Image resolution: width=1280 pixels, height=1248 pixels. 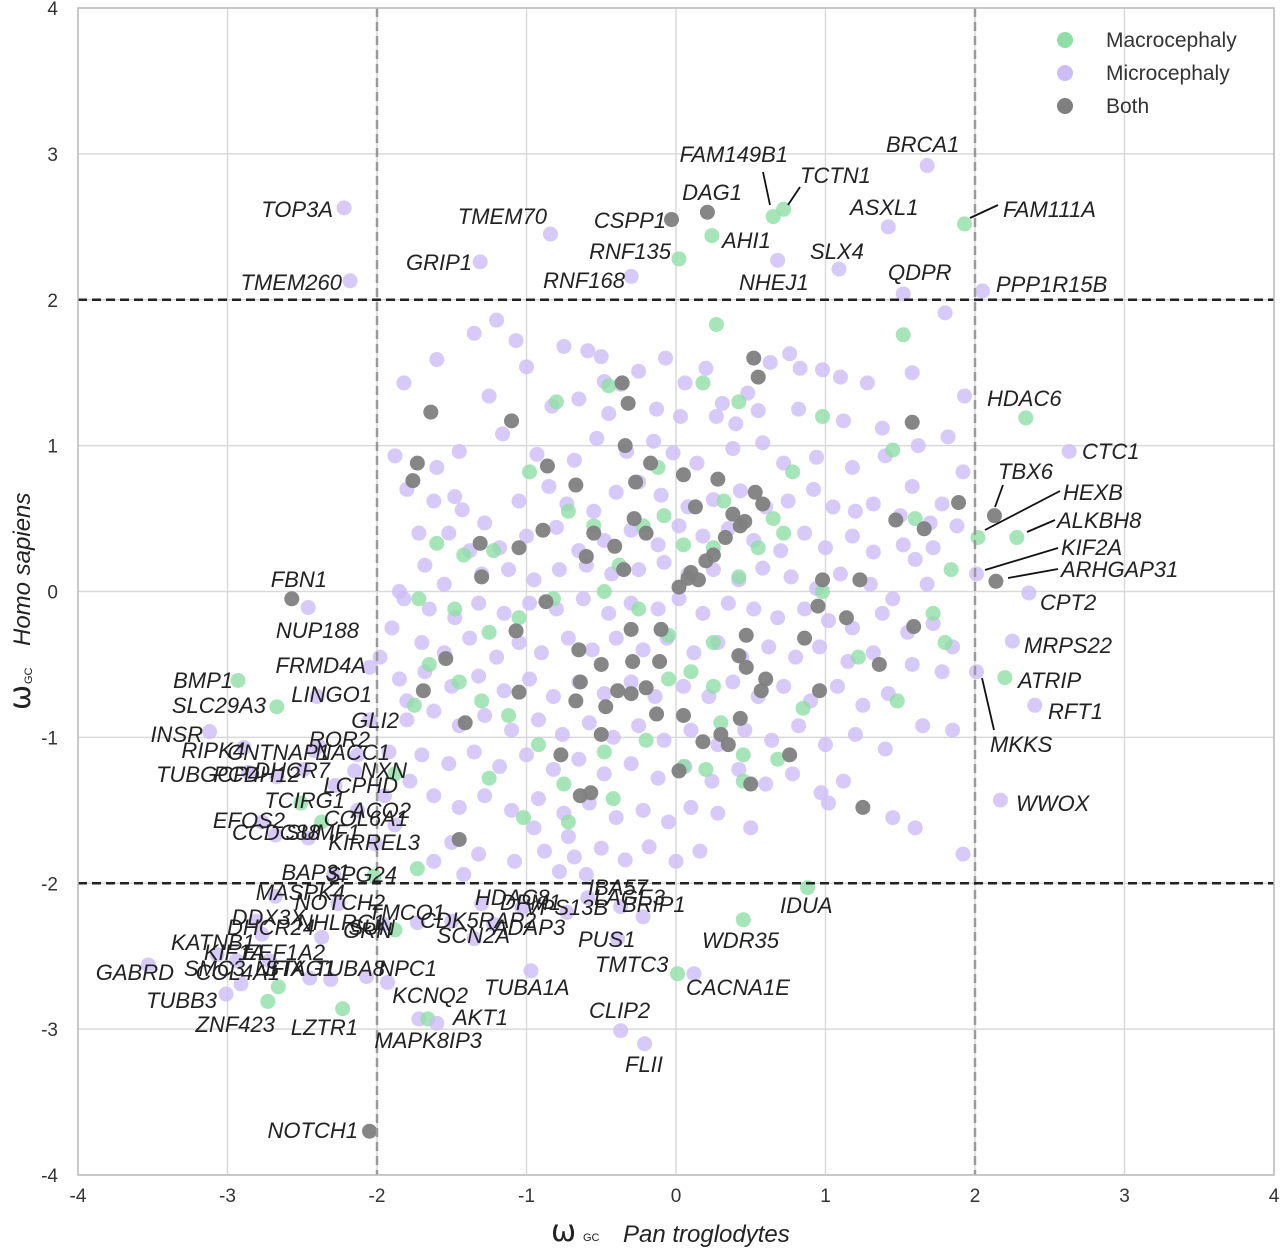 I want to click on gene-label-mapk8ip3: MAPK8IP3, so click(x=428, y=1040).